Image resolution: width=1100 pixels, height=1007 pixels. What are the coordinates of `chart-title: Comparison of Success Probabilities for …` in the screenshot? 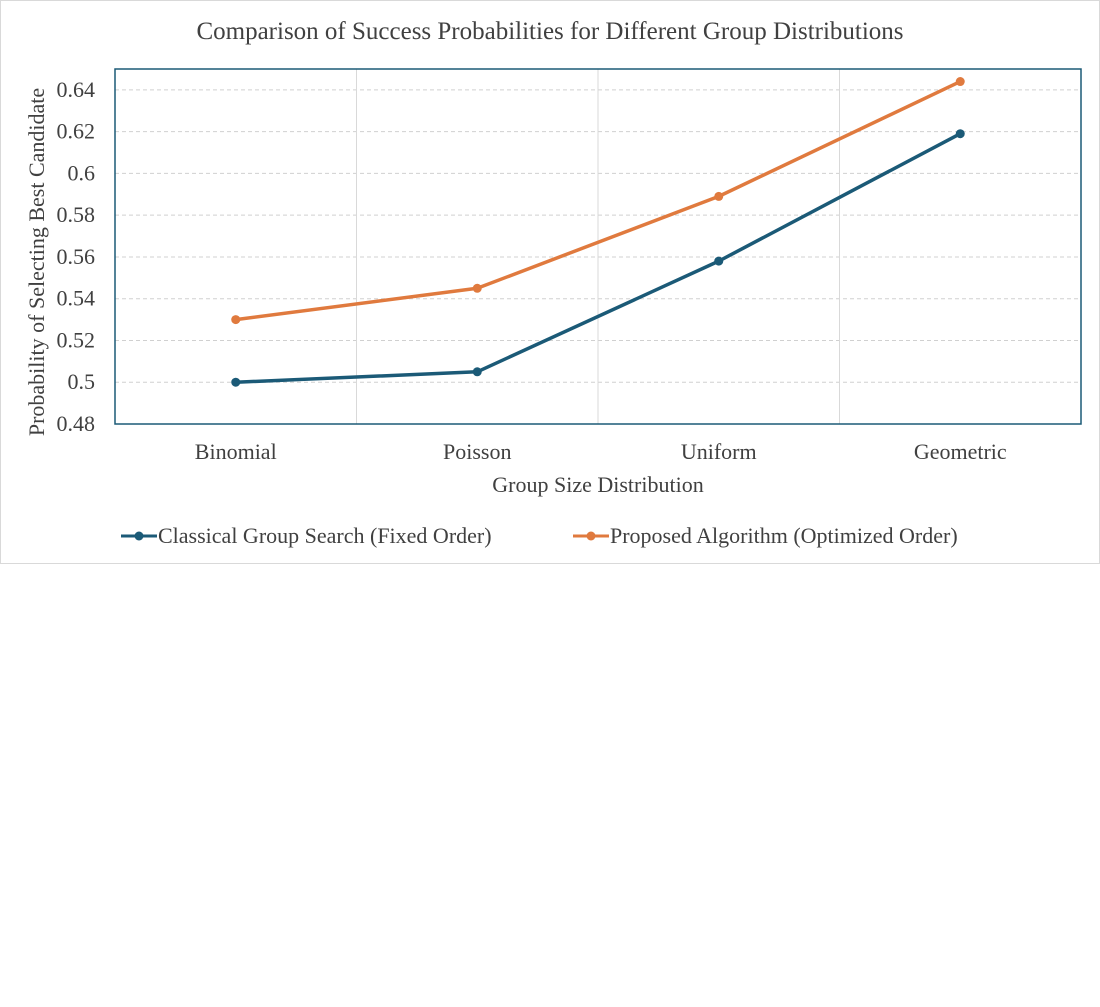 It's located at (549, 31).